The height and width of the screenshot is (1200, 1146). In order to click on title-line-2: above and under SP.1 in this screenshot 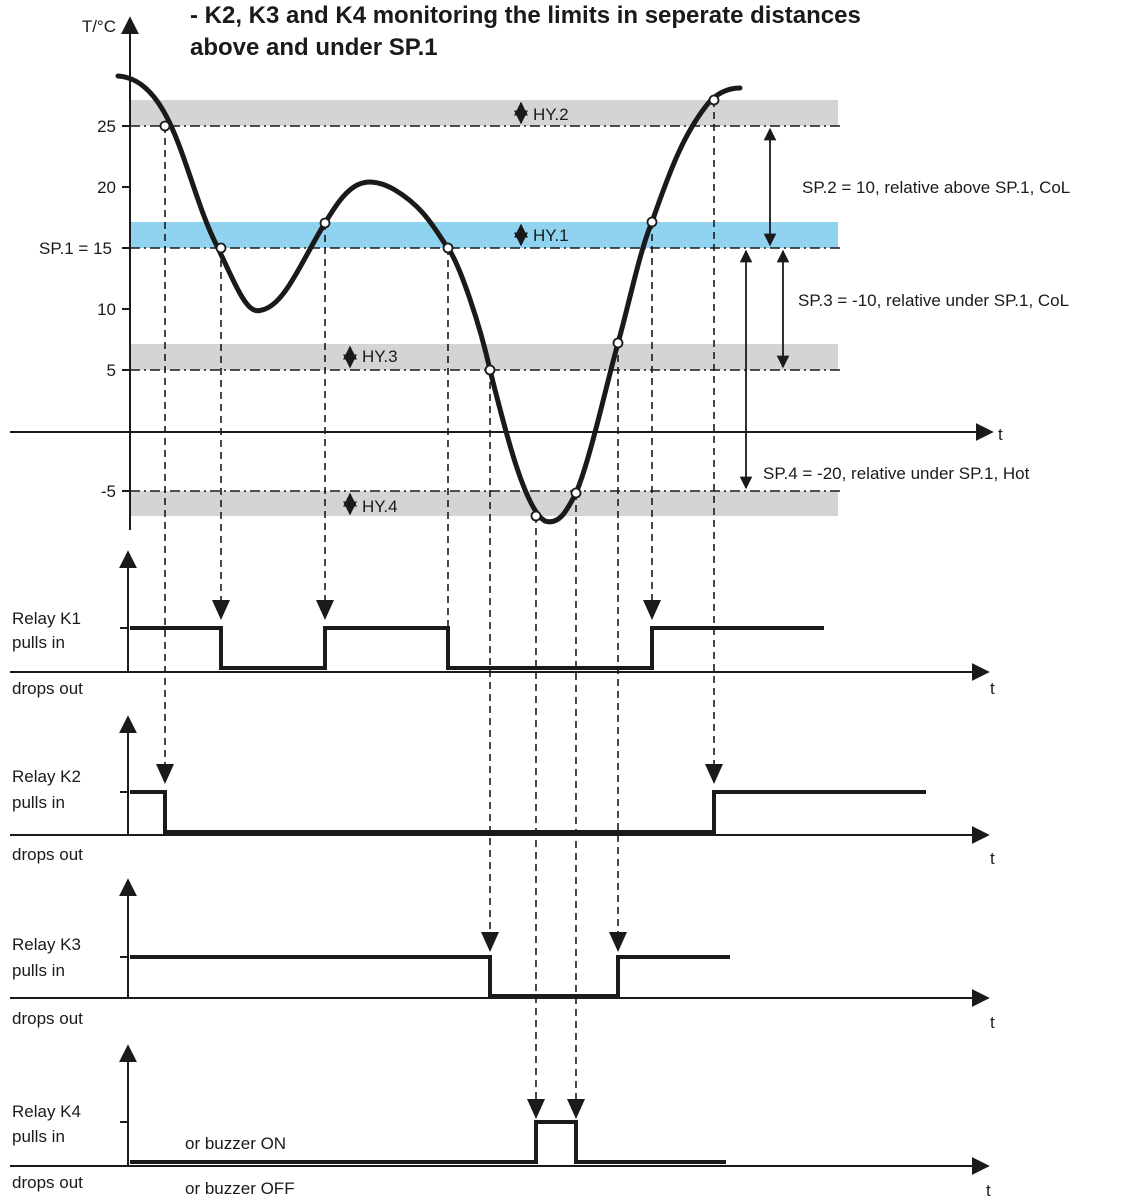, I will do `click(314, 47)`.